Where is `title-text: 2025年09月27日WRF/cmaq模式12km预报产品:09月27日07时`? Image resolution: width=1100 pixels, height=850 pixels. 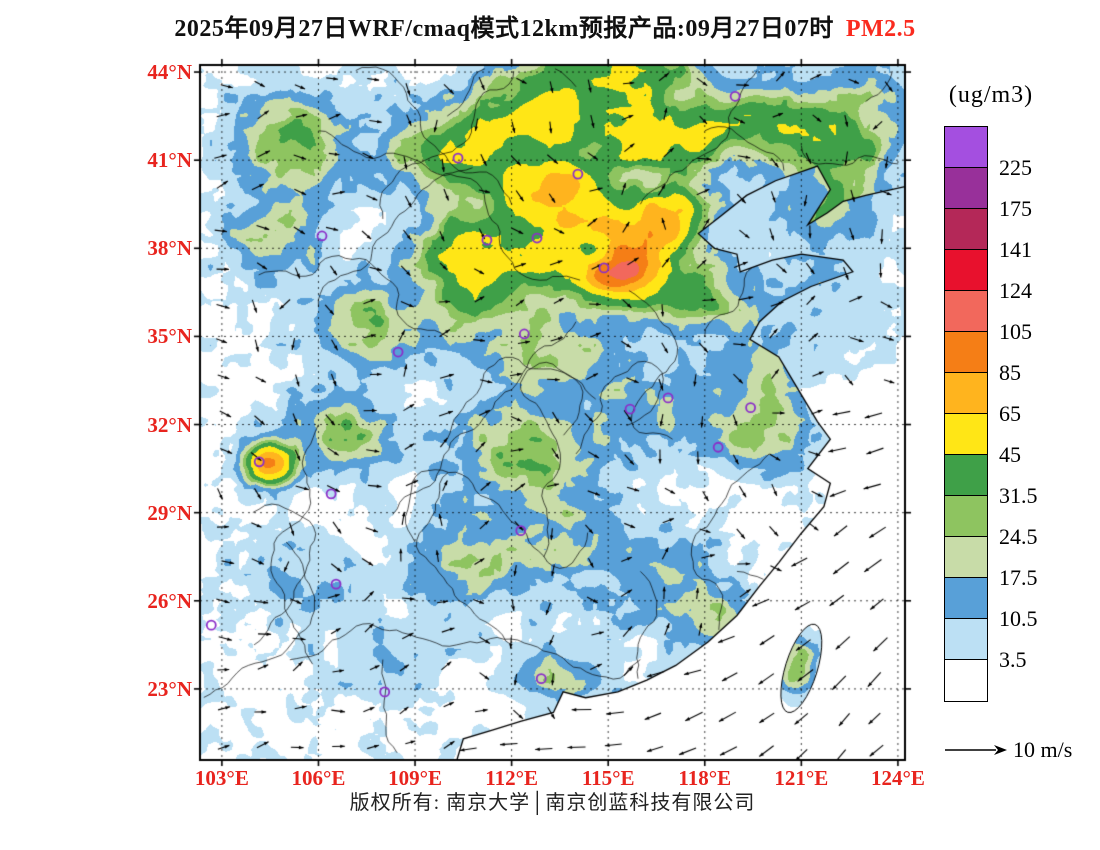 title-text: 2025年09月27日WRF/cmaq模式12km预报产品:09月27日07时 is located at coordinates (504, 29).